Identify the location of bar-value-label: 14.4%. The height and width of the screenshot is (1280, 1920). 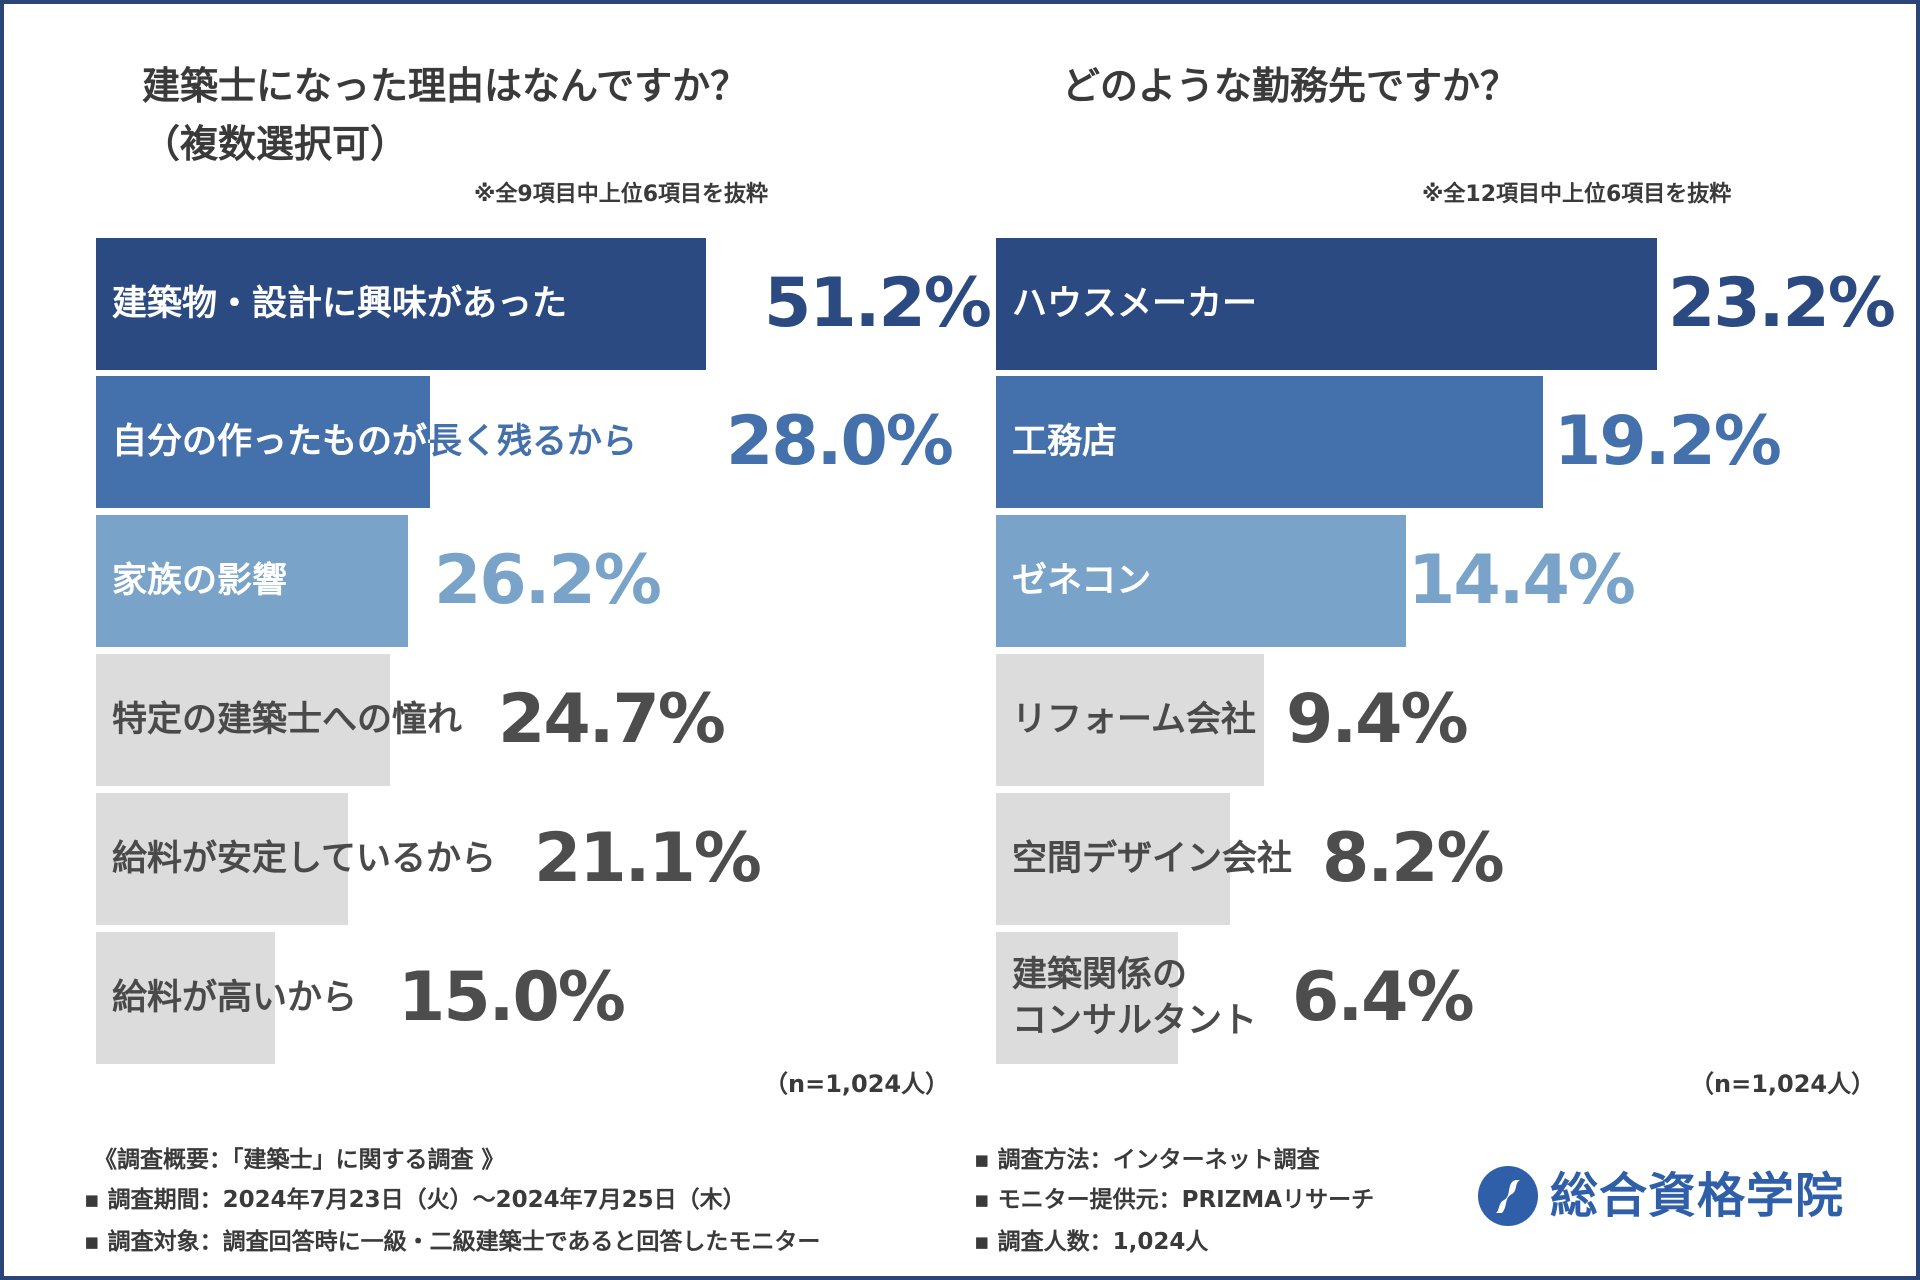
(1522, 580).